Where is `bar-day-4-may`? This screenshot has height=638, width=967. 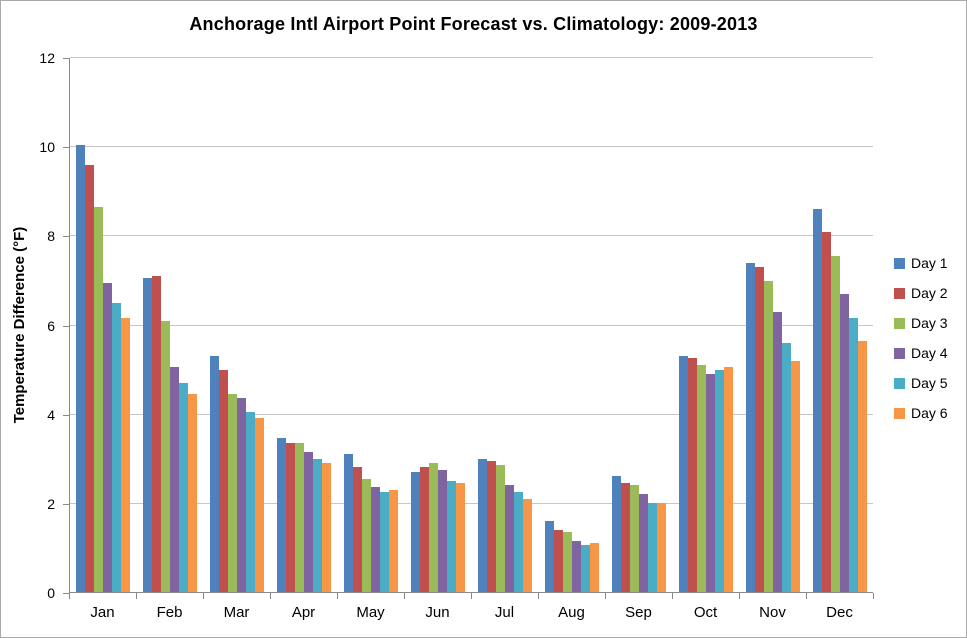
bar-day-4-may is located at coordinates (376, 539).